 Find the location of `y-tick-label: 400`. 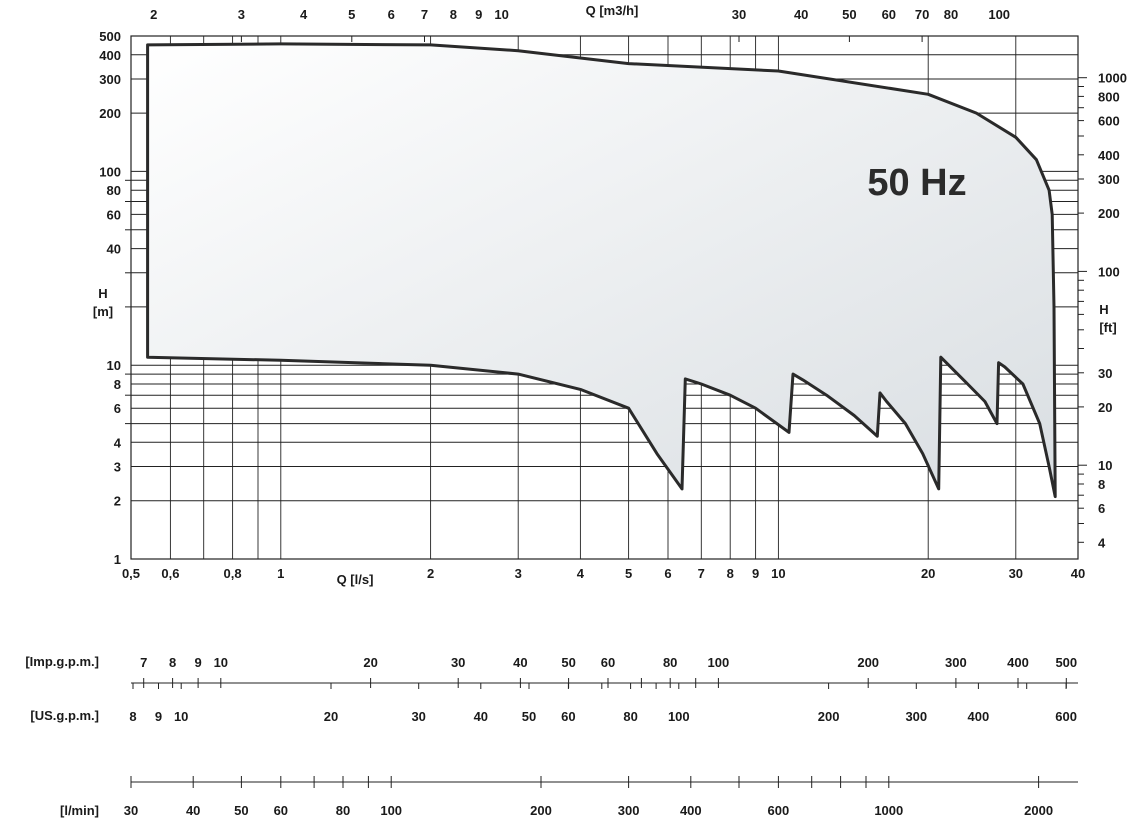

y-tick-label: 400 is located at coordinates (110, 55).